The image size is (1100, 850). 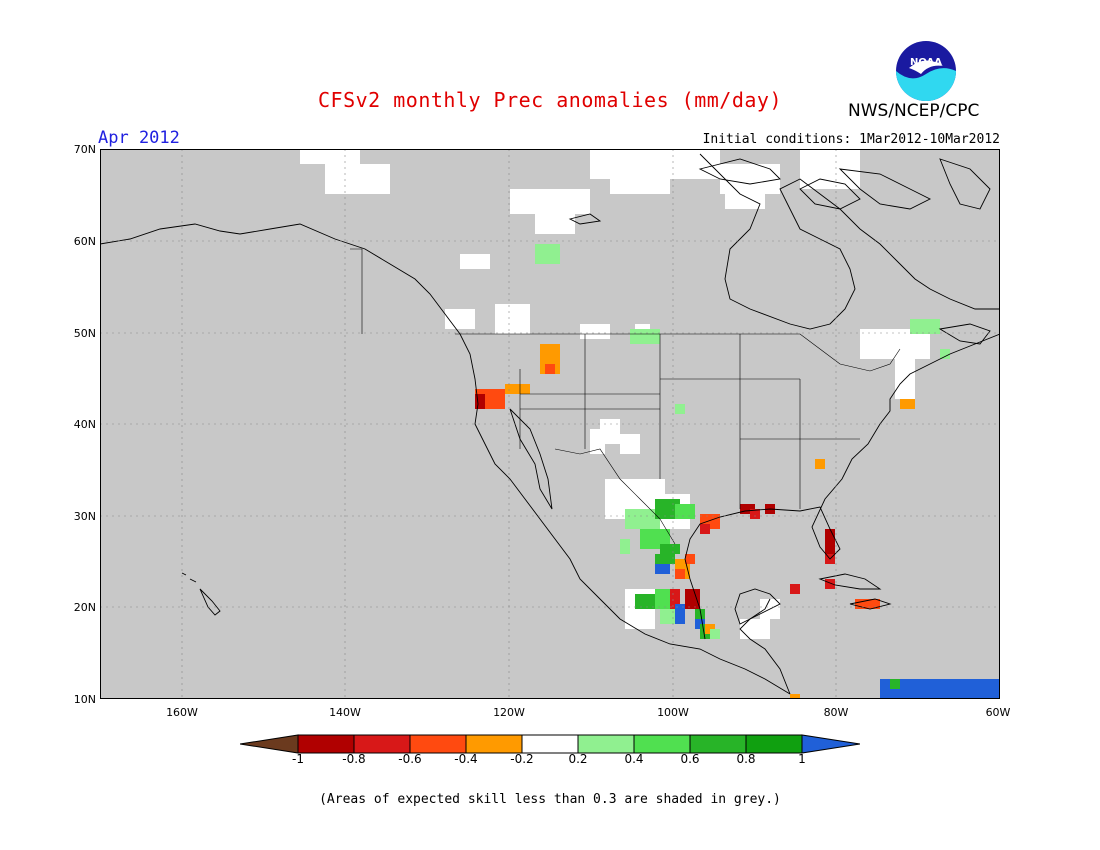 What do you see at coordinates (139, 138) in the screenshot?
I see `forecast-month: Apr 2012` at bounding box center [139, 138].